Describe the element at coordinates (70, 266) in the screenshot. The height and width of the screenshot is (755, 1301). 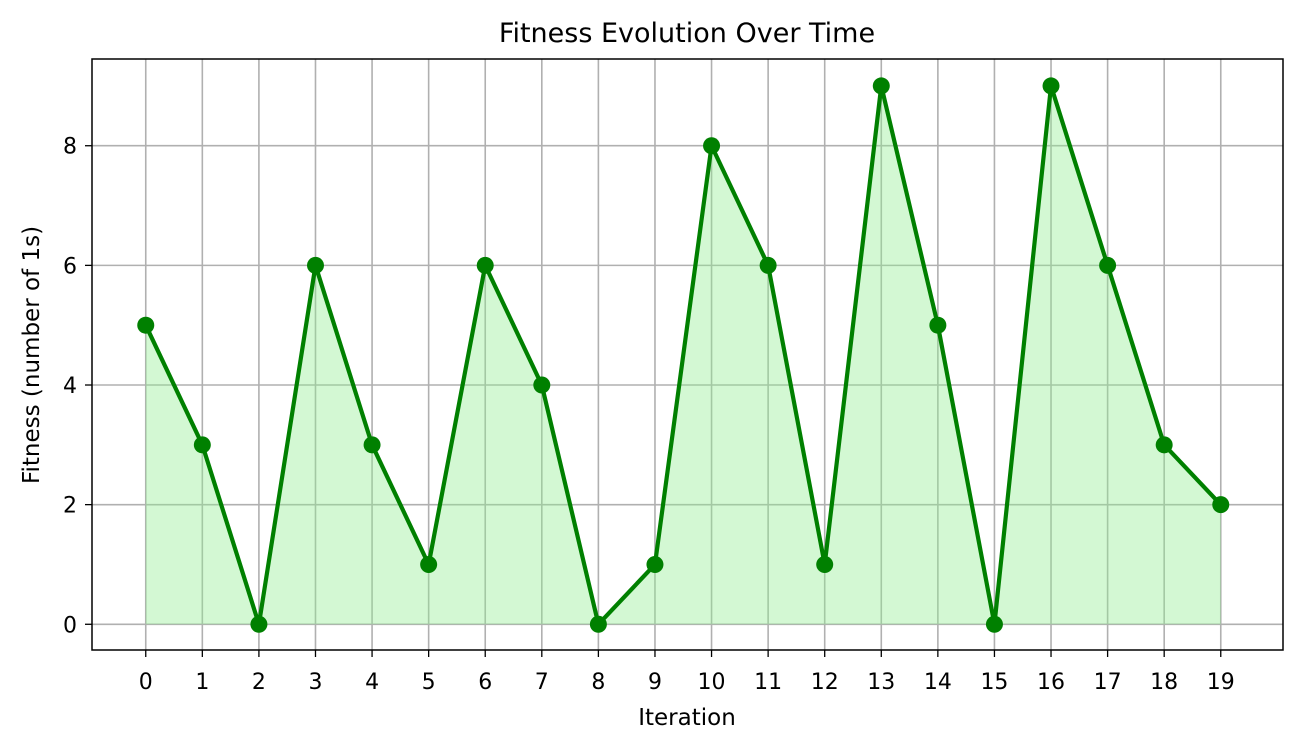
I see `y-tick-label: 6` at that location.